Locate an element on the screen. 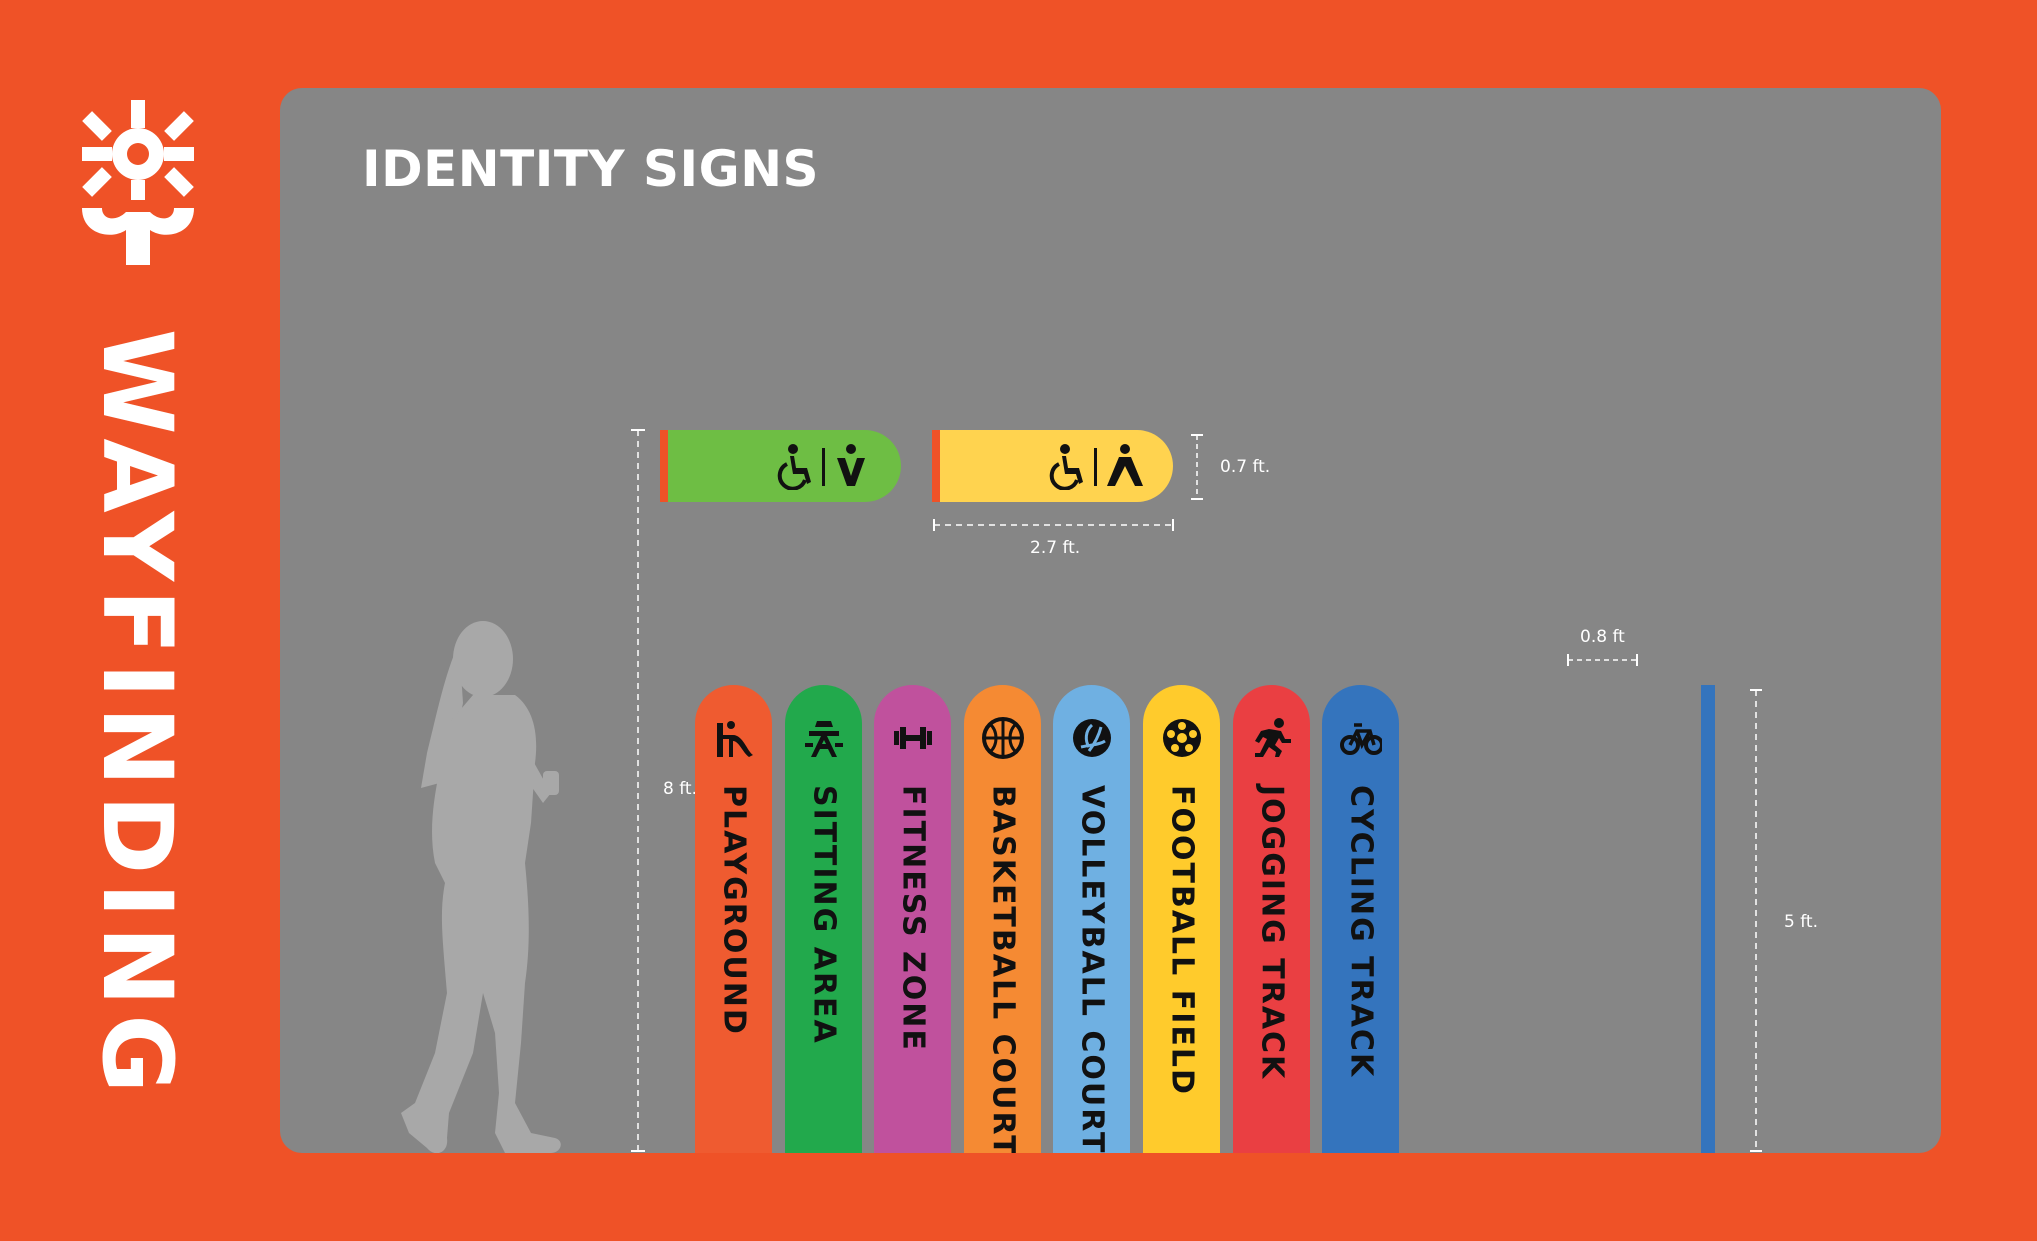 Image resolution: width=2037 pixels, height=1241 pixels. post-sign-sitting-area: SITTING AREA is located at coordinates (823, 919).